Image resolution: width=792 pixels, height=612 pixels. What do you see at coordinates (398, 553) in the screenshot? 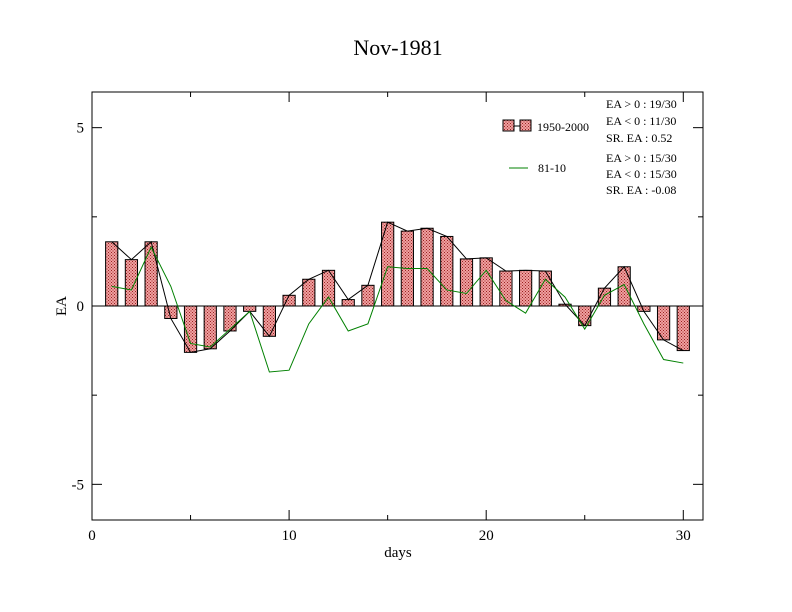
I see `x-axis-label: days` at bounding box center [398, 553].